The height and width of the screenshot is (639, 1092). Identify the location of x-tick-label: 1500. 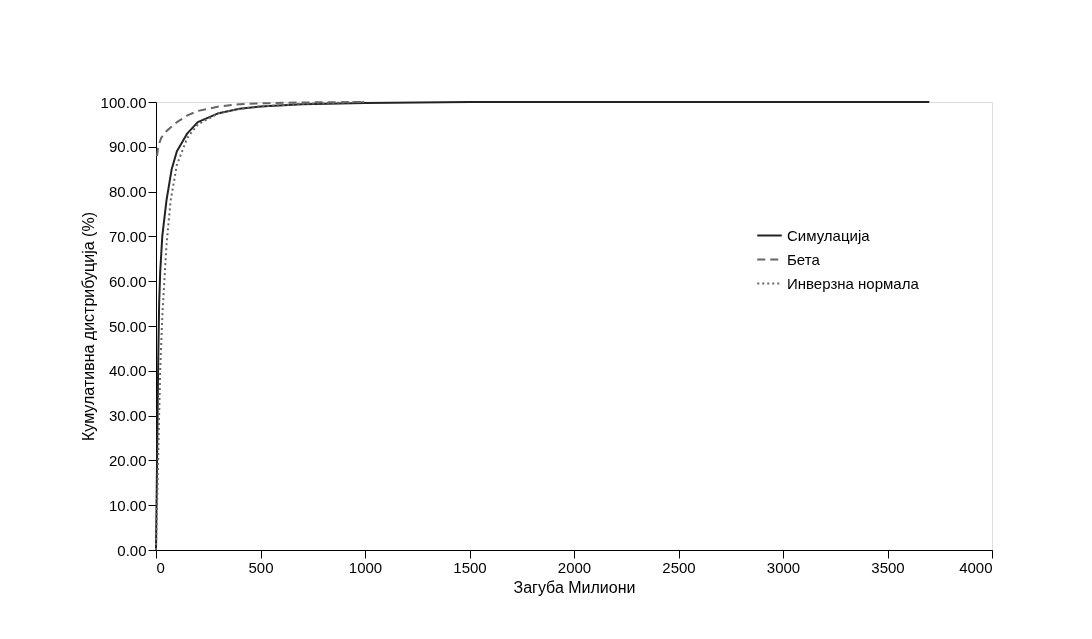
(470, 567).